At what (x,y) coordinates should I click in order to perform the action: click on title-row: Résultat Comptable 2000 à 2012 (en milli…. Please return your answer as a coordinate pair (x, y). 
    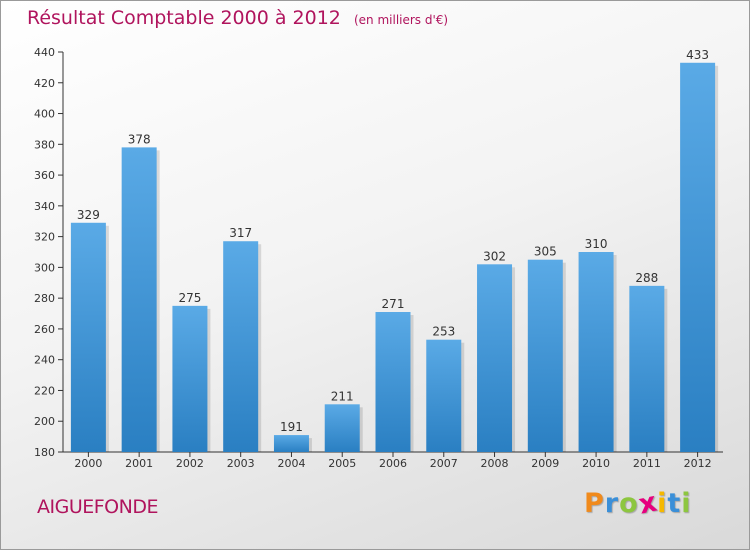
    Looking at the image, I should click on (237, 18).